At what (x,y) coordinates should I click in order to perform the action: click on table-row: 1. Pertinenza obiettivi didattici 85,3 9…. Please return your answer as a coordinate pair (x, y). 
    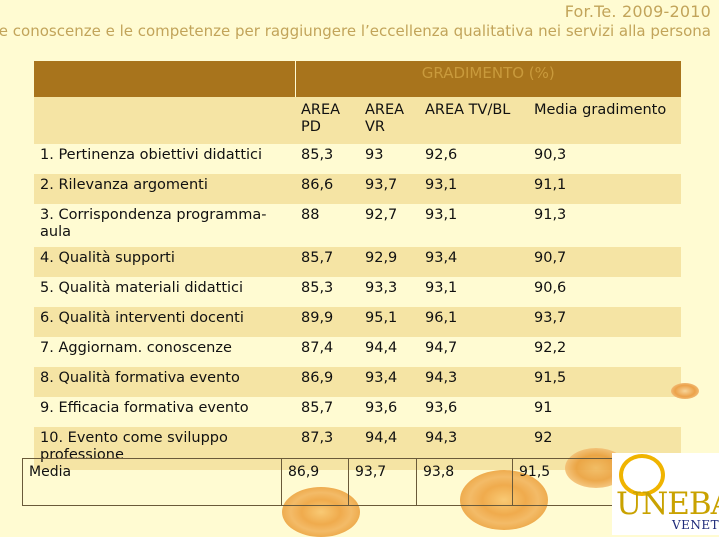
    Looking at the image, I should click on (358, 159).